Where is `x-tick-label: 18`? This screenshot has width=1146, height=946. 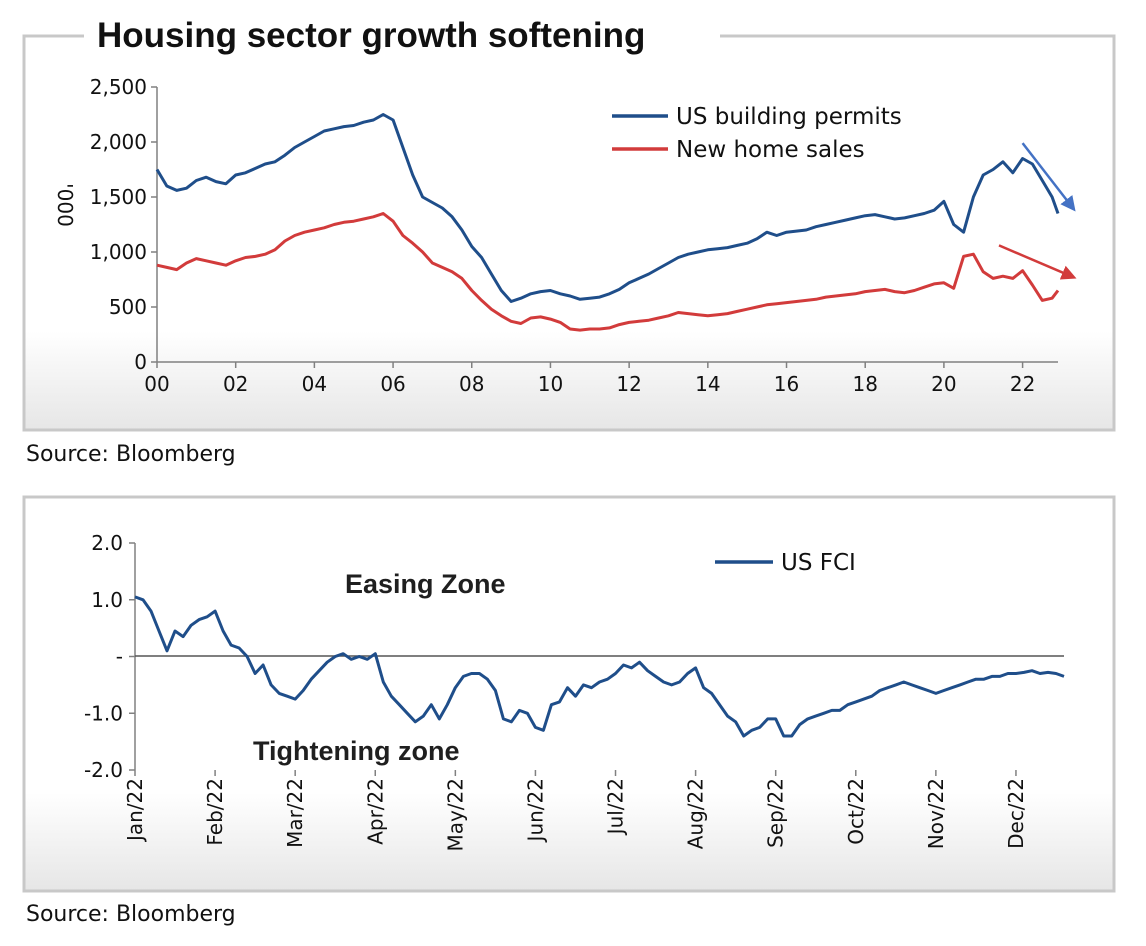
x-tick-label: 18 is located at coordinates (864, 384).